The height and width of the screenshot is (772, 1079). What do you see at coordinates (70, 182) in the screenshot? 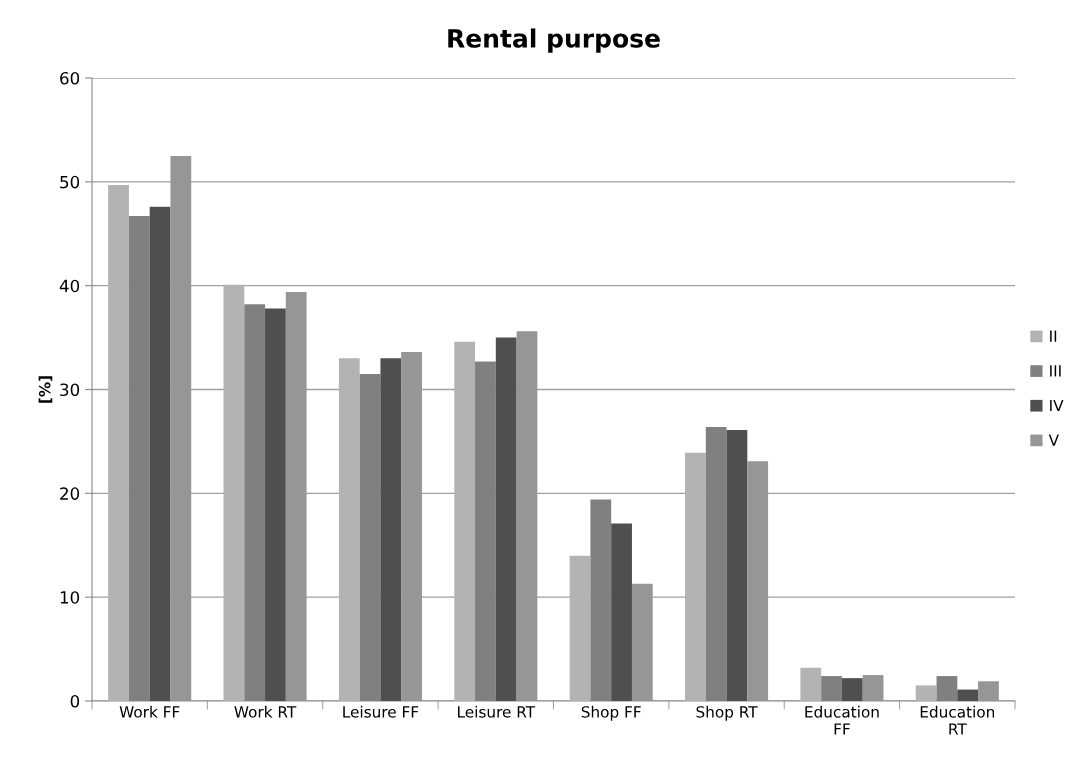
I see `y-tick-label: 50` at bounding box center [70, 182].